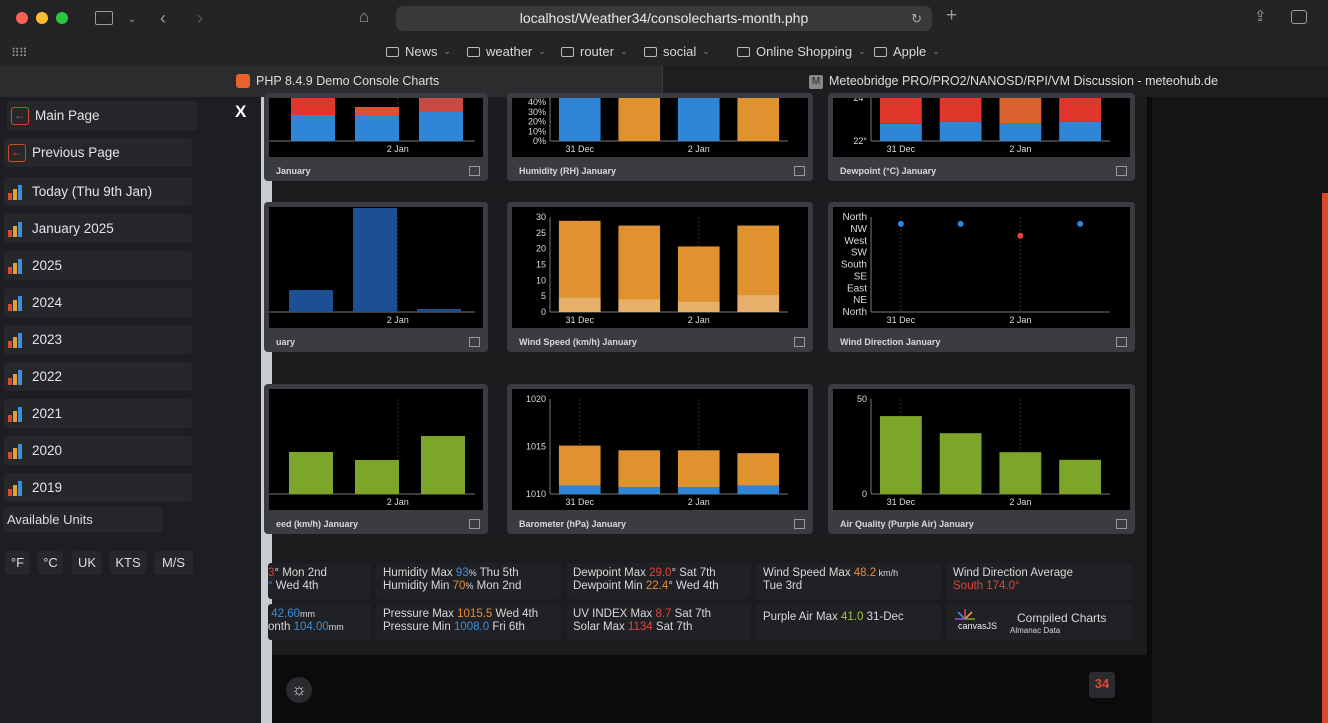  What do you see at coordinates (600, 627) in the screenshot?
I see `solar-label: Solar Max` at bounding box center [600, 627].